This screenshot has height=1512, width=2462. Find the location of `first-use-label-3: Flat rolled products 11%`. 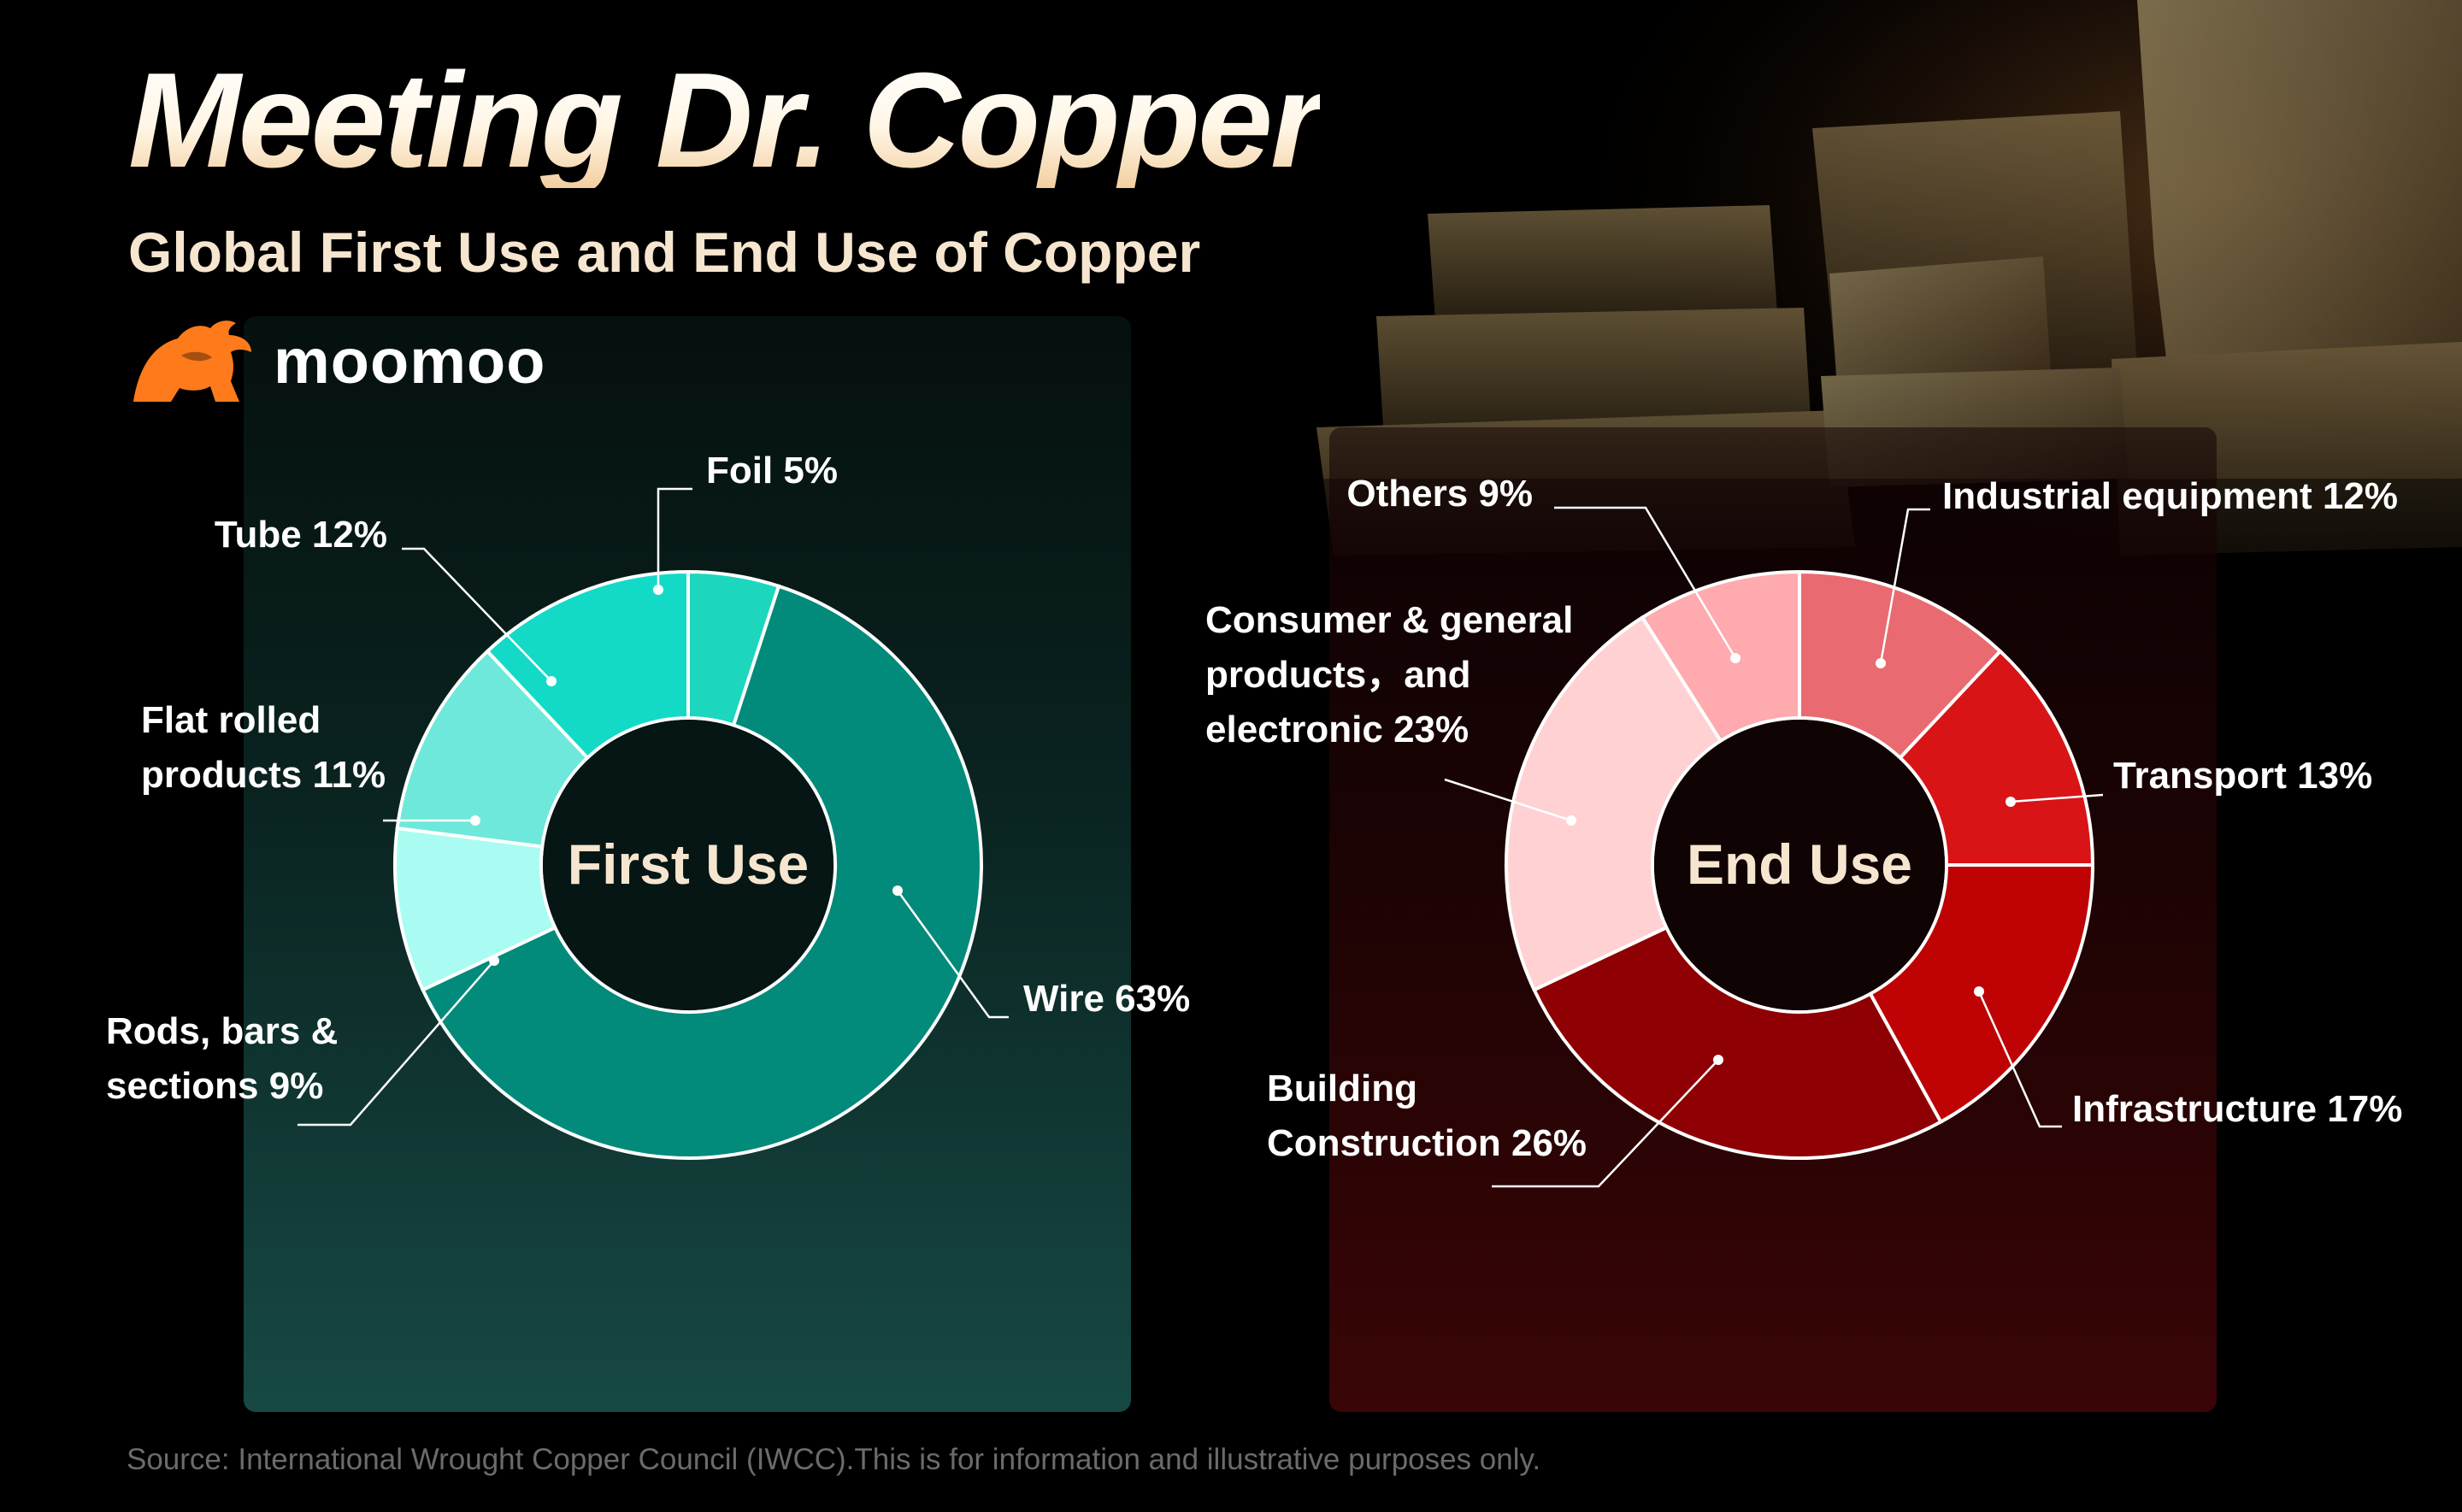

first-use-label-3: Flat rolled products 11% is located at coordinates (263, 747).